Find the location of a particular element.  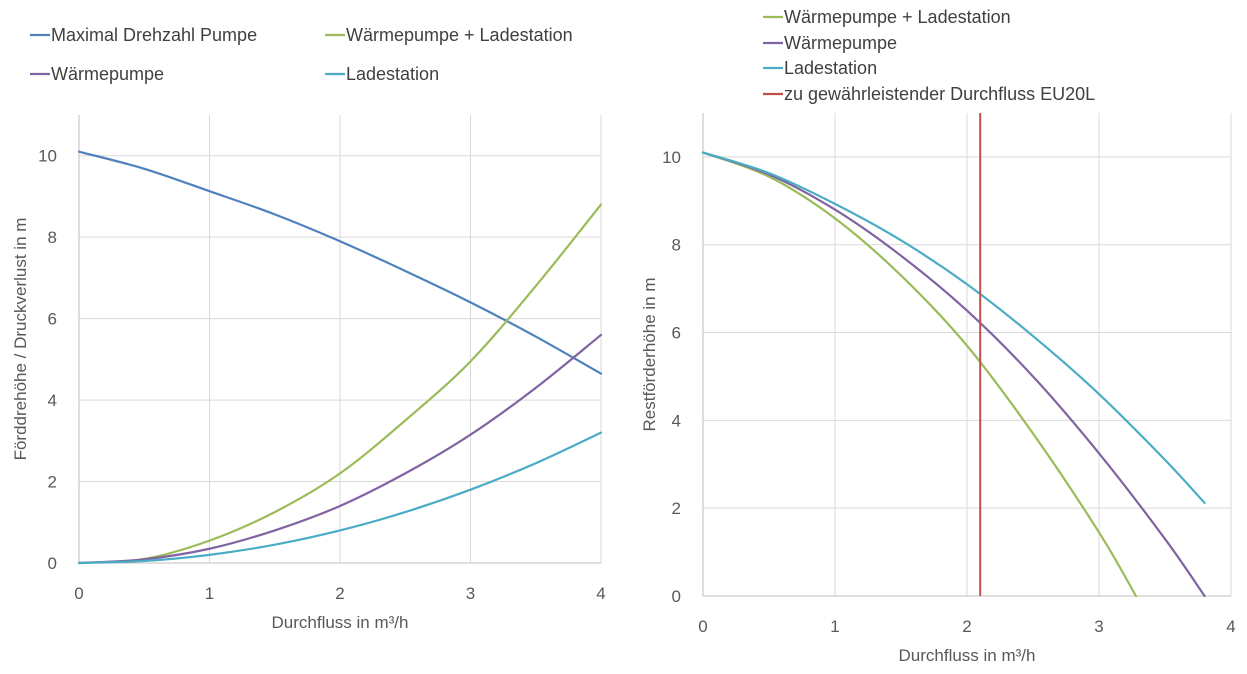

chart1-x-axis-title: Durchfluss in m³/h is located at coordinates (340, 622).